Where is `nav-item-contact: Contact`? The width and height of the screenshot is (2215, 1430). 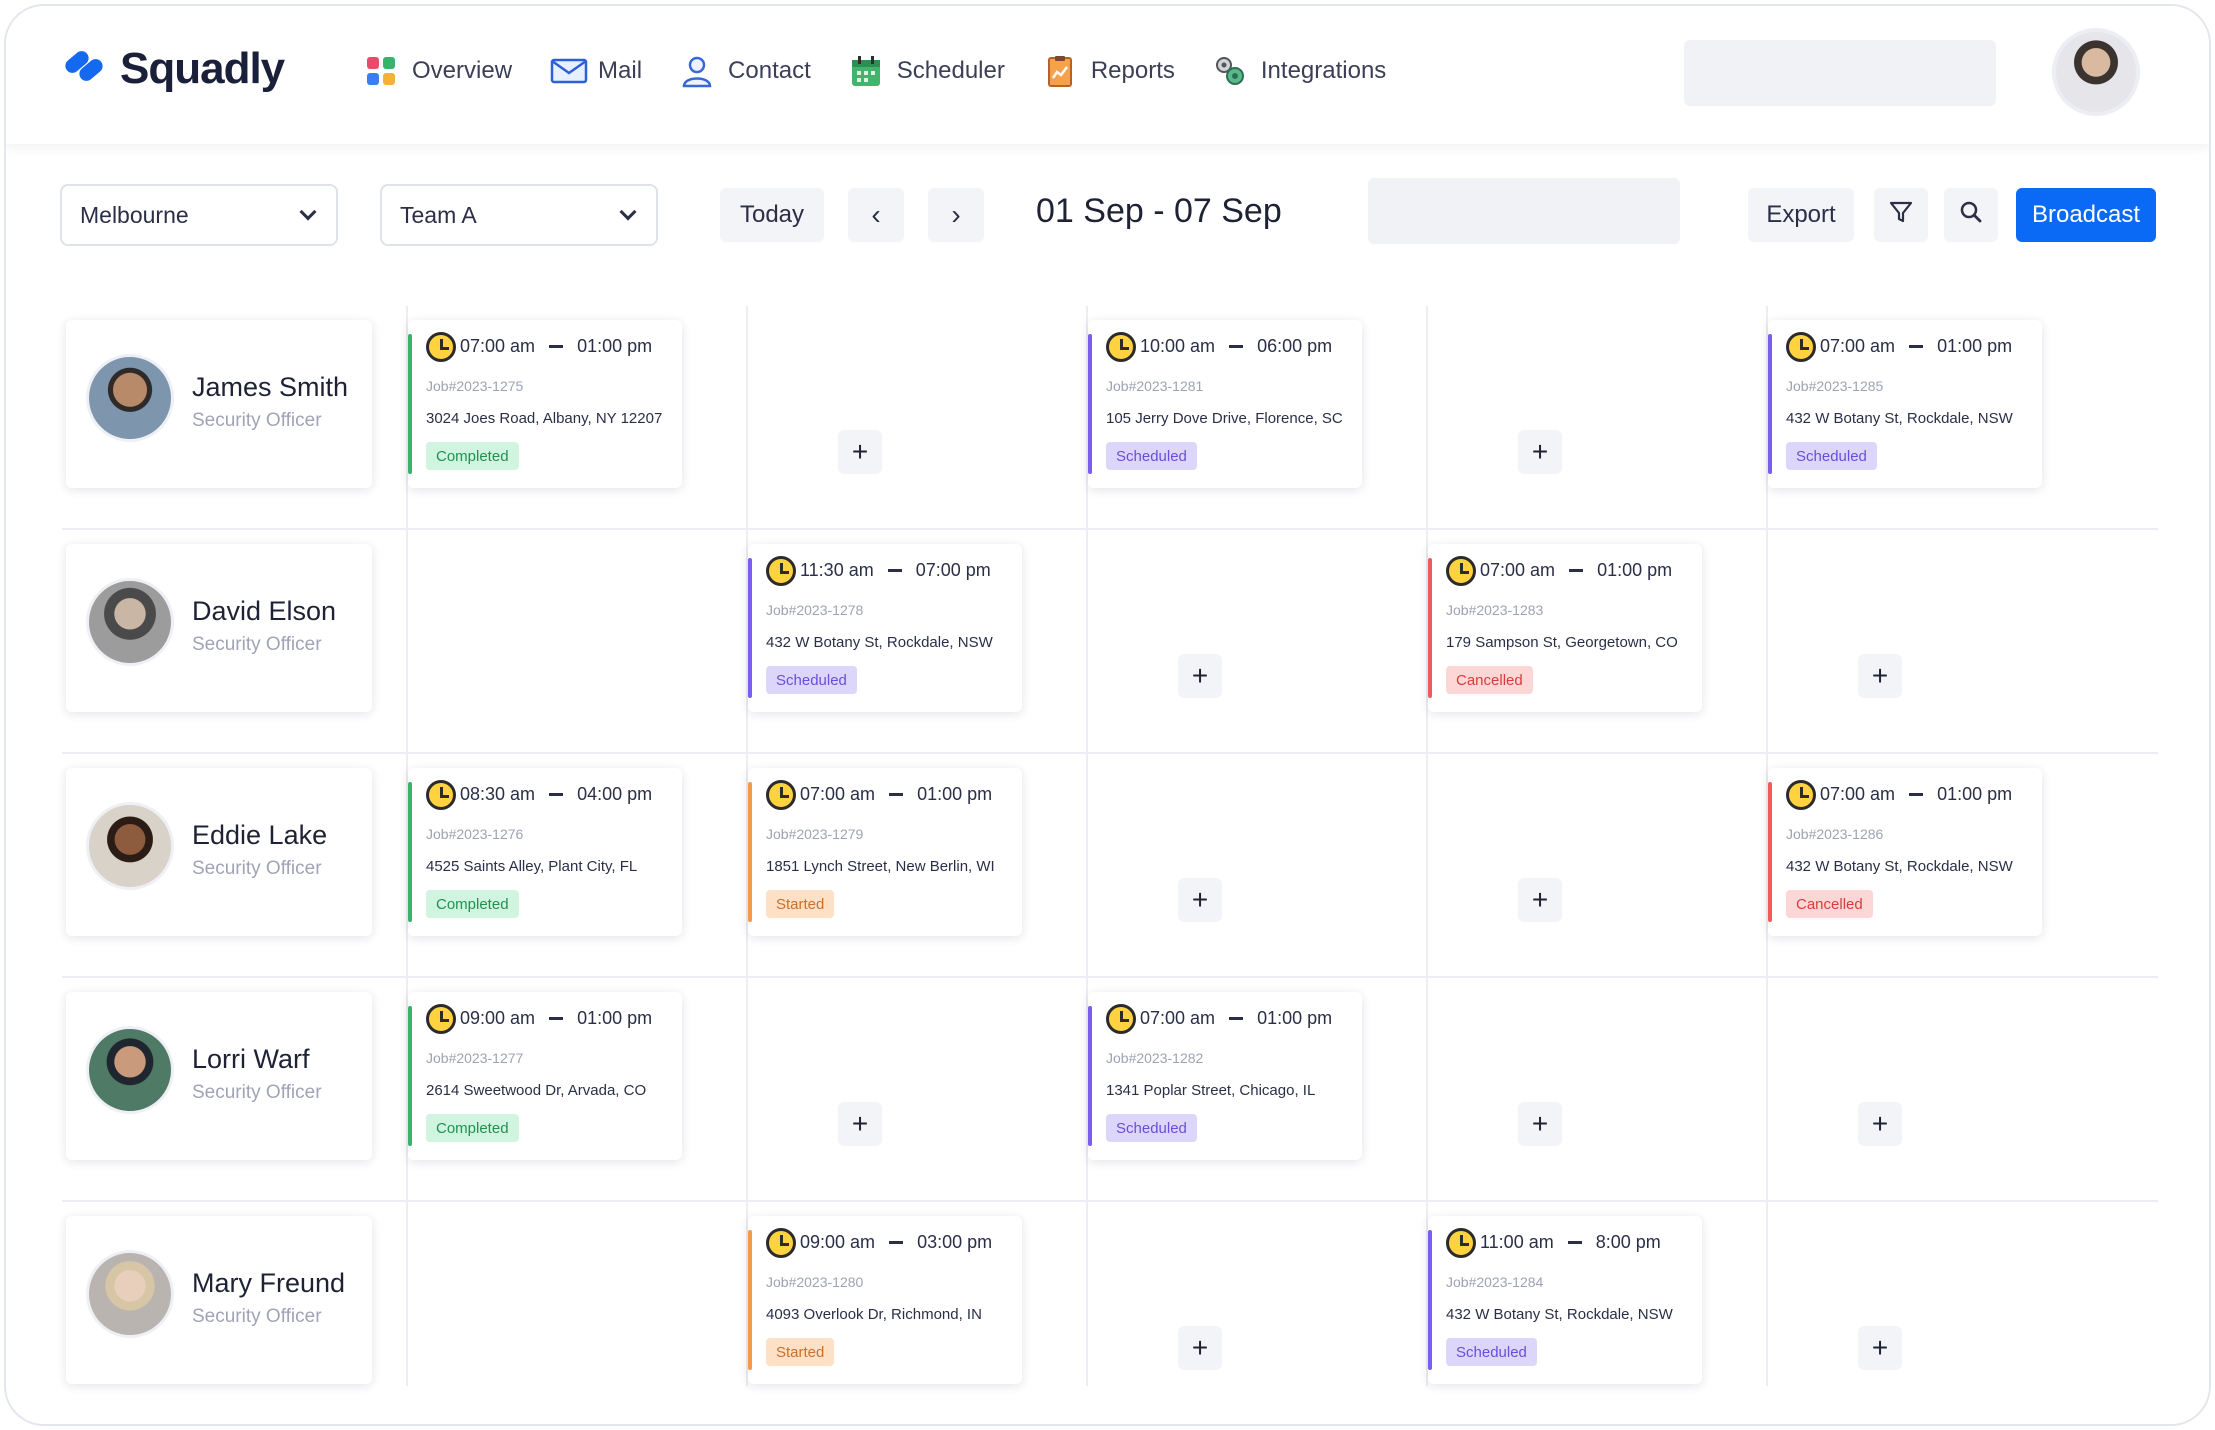 nav-item-contact: Contact is located at coordinates (745, 71).